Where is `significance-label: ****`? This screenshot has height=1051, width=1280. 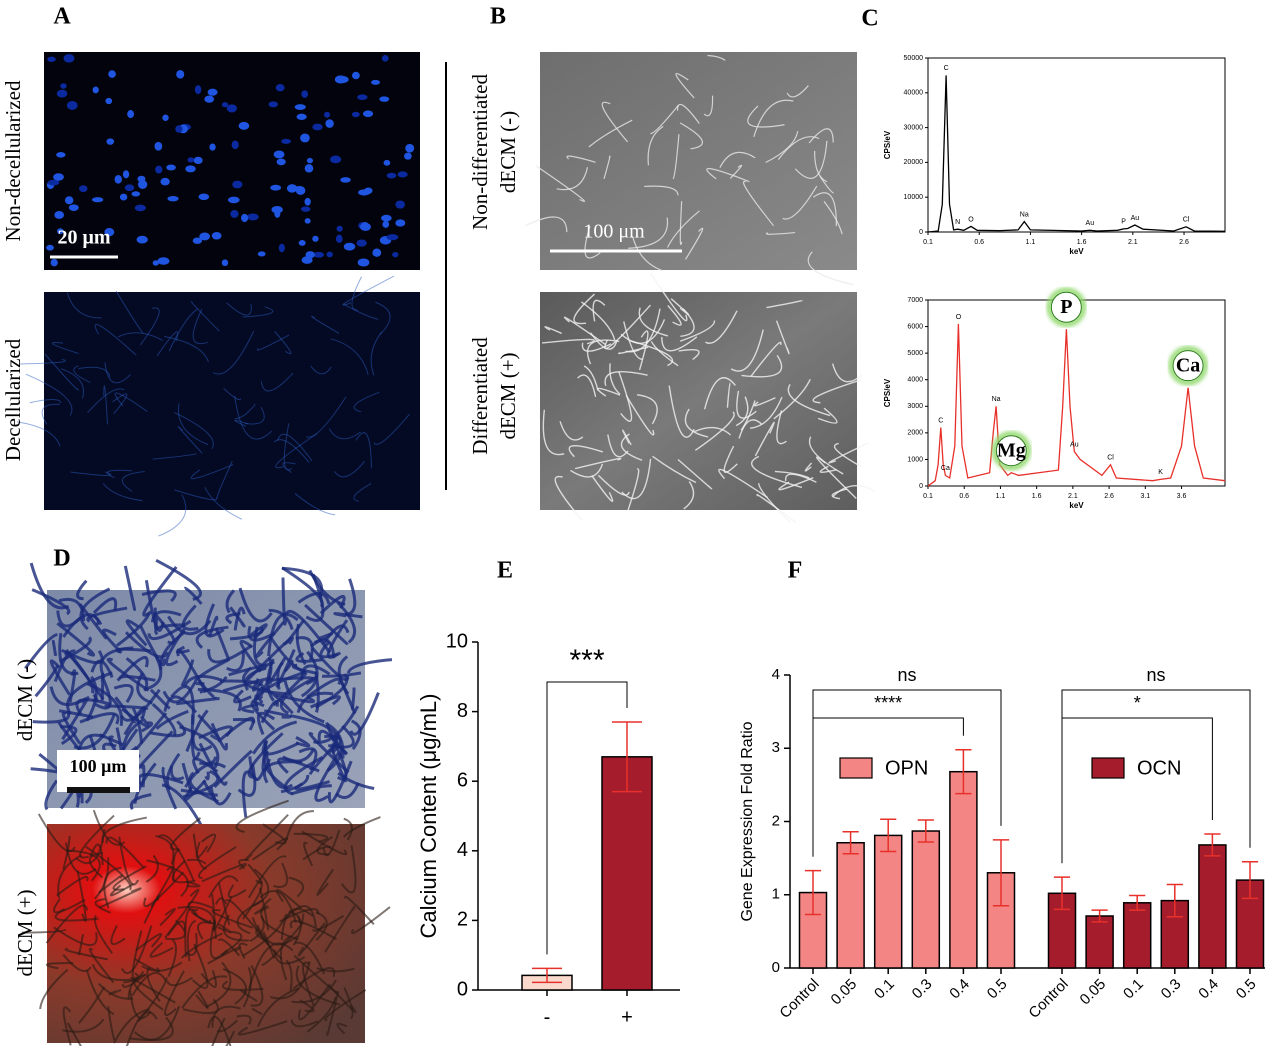 significance-label: **** is located at coordinates (888, 703).